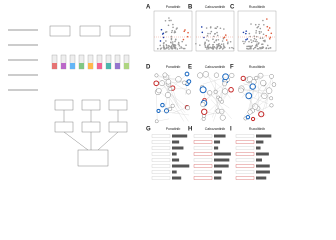 This screenshot has height=240, width=336. Describe the element at coordinates (148, 68) in the screenshot. I see `panel-letter: D` at that location.